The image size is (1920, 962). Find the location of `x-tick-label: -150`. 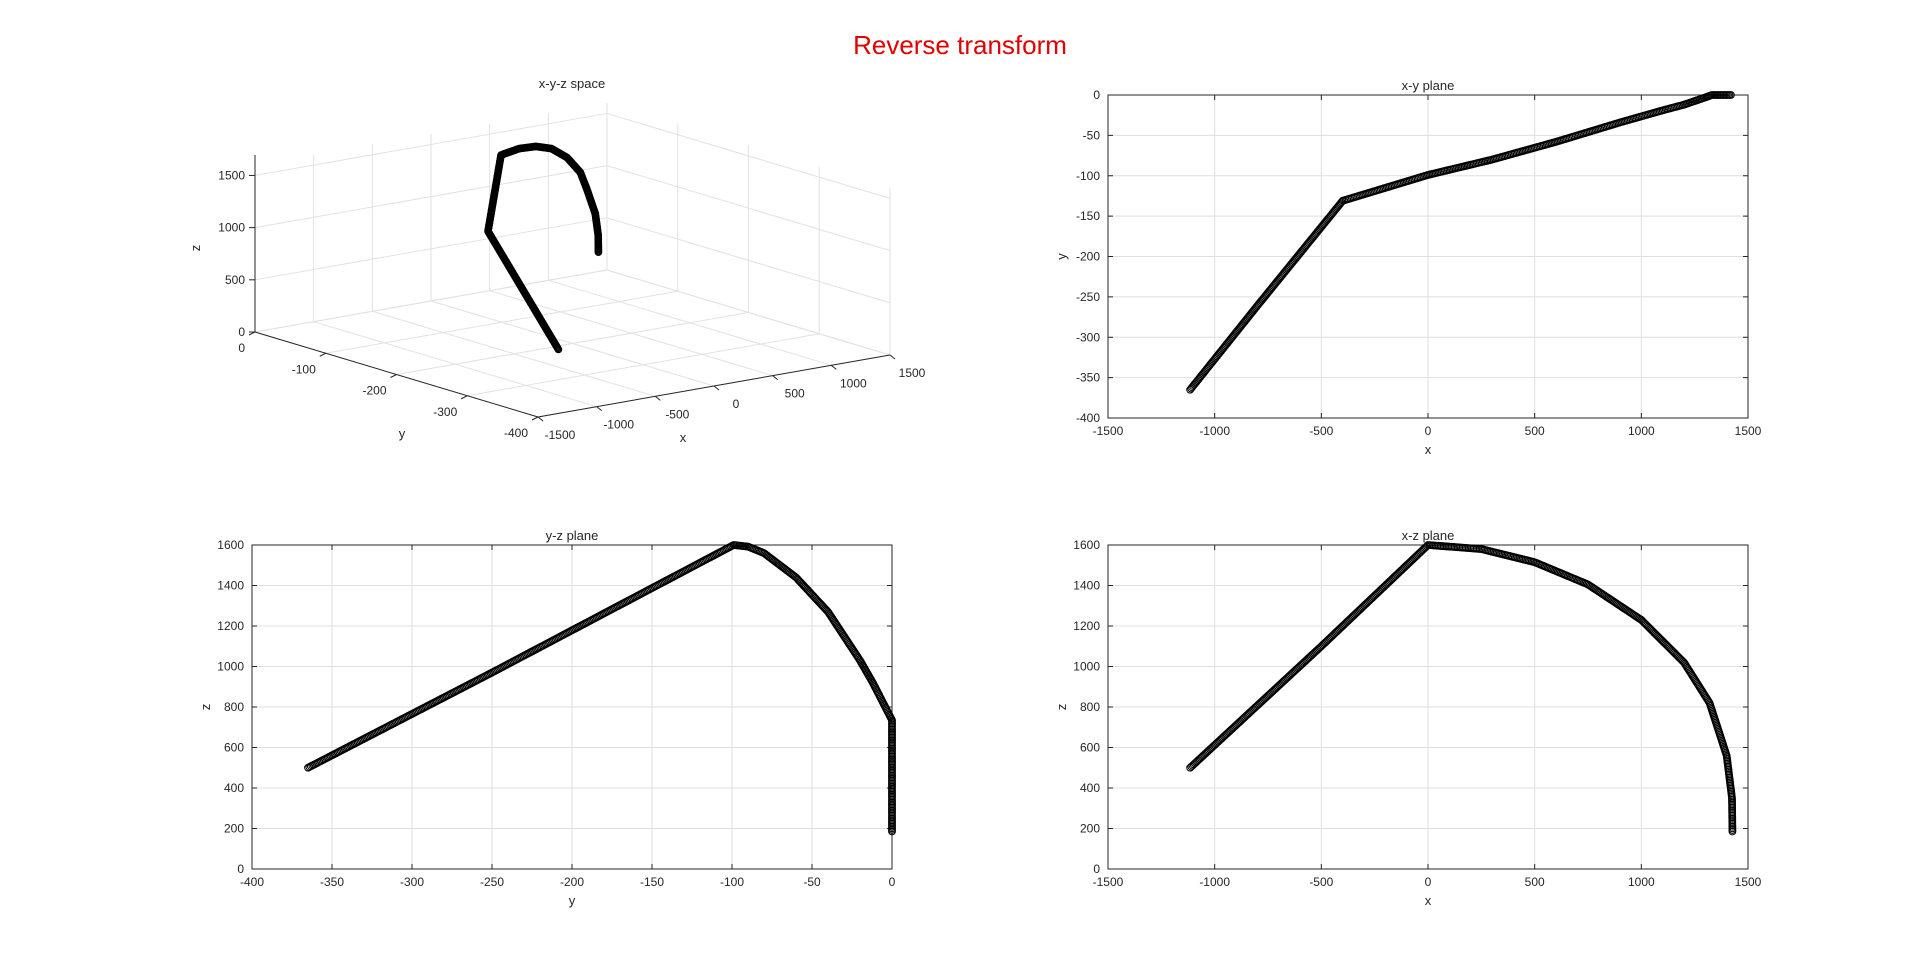

x-tick-label: -150 is located at coordinates (652, 882).